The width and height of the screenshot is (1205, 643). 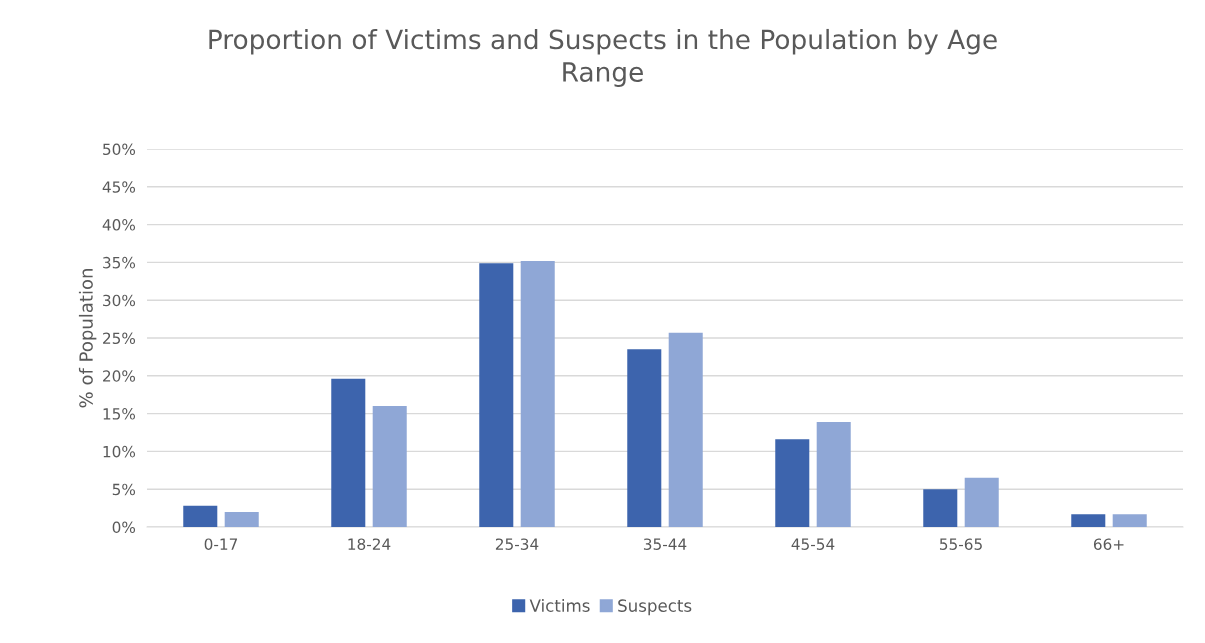 I want to click on x-tick-label: 35-44, so click(x=665, y=544).